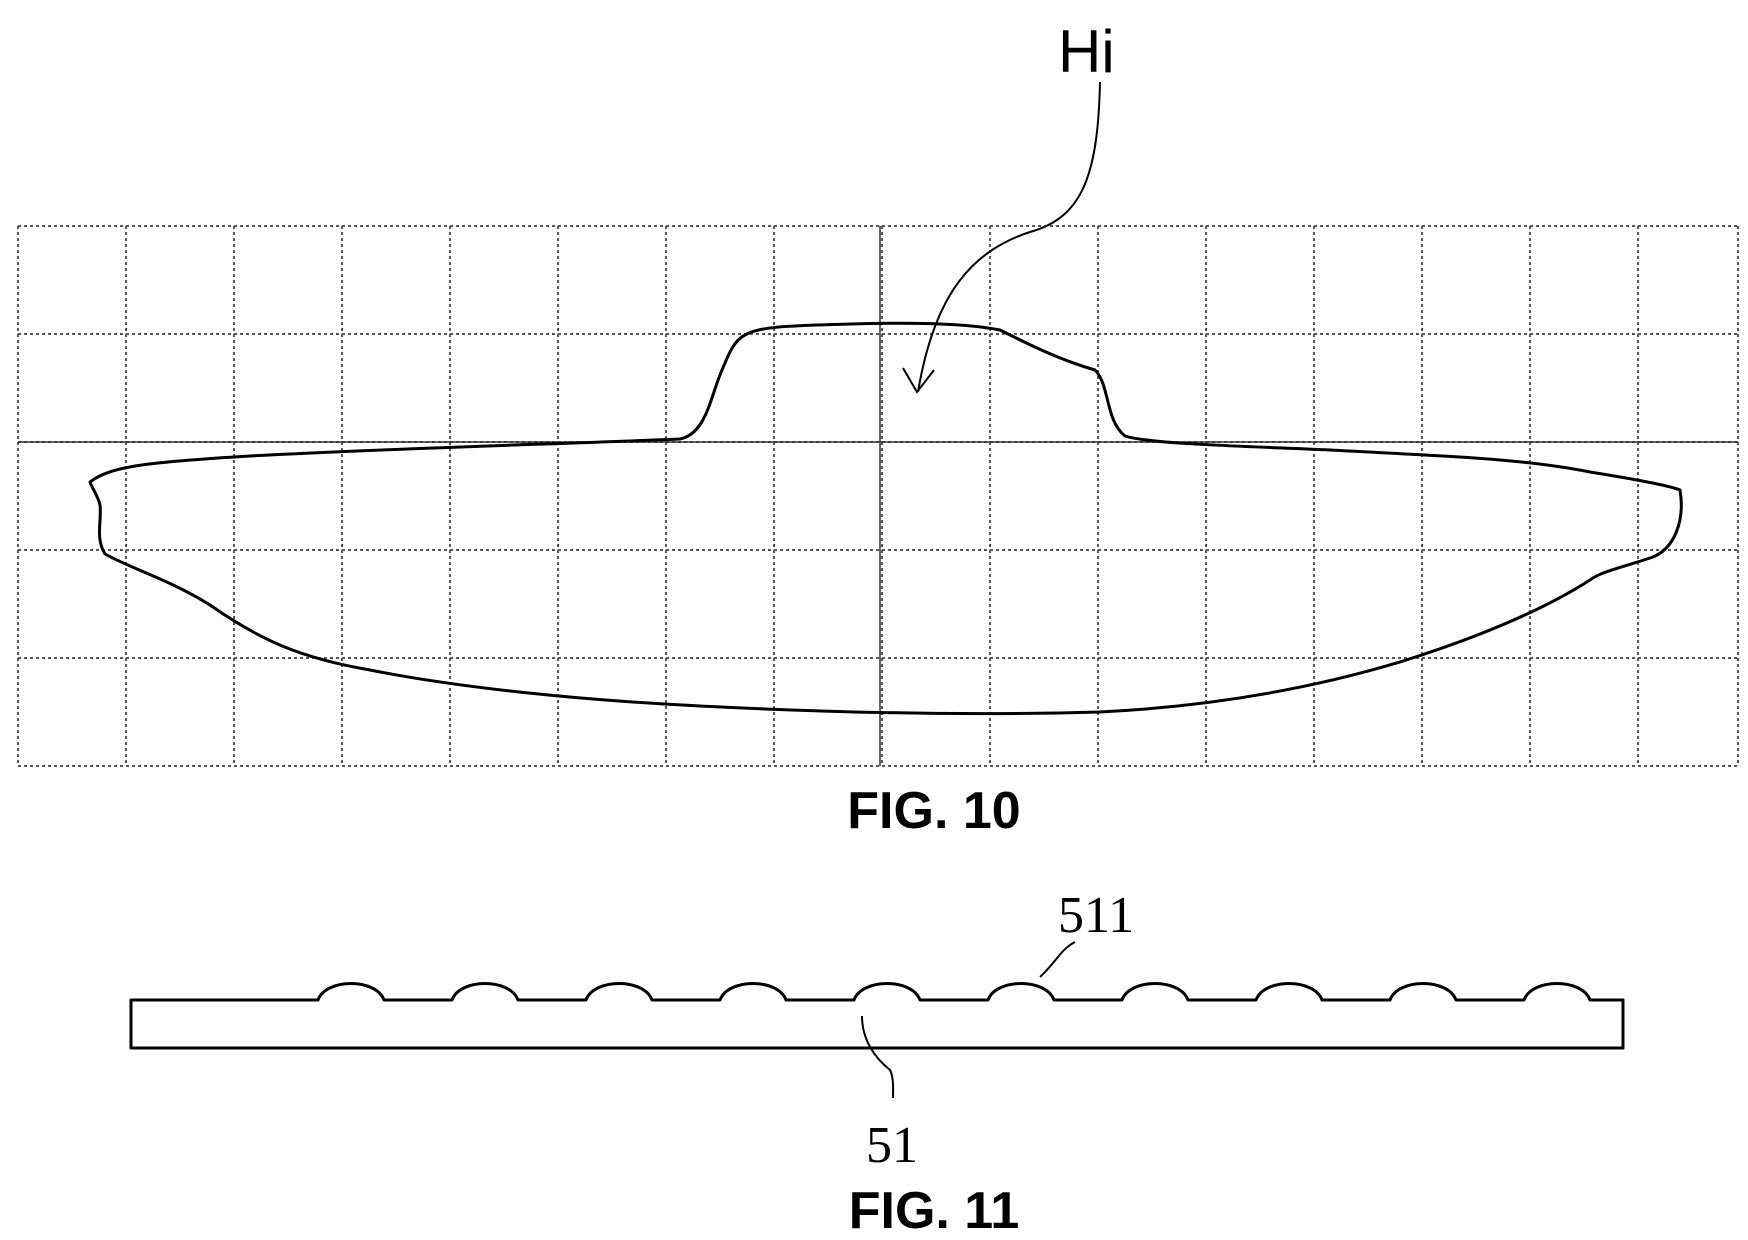 This screenshot has width=1748, height=1240. What do you see at coordinates (933, 811) in the screenshot?
I see `fig10-caption: FIG. 10` at bounding box center [933, 811].